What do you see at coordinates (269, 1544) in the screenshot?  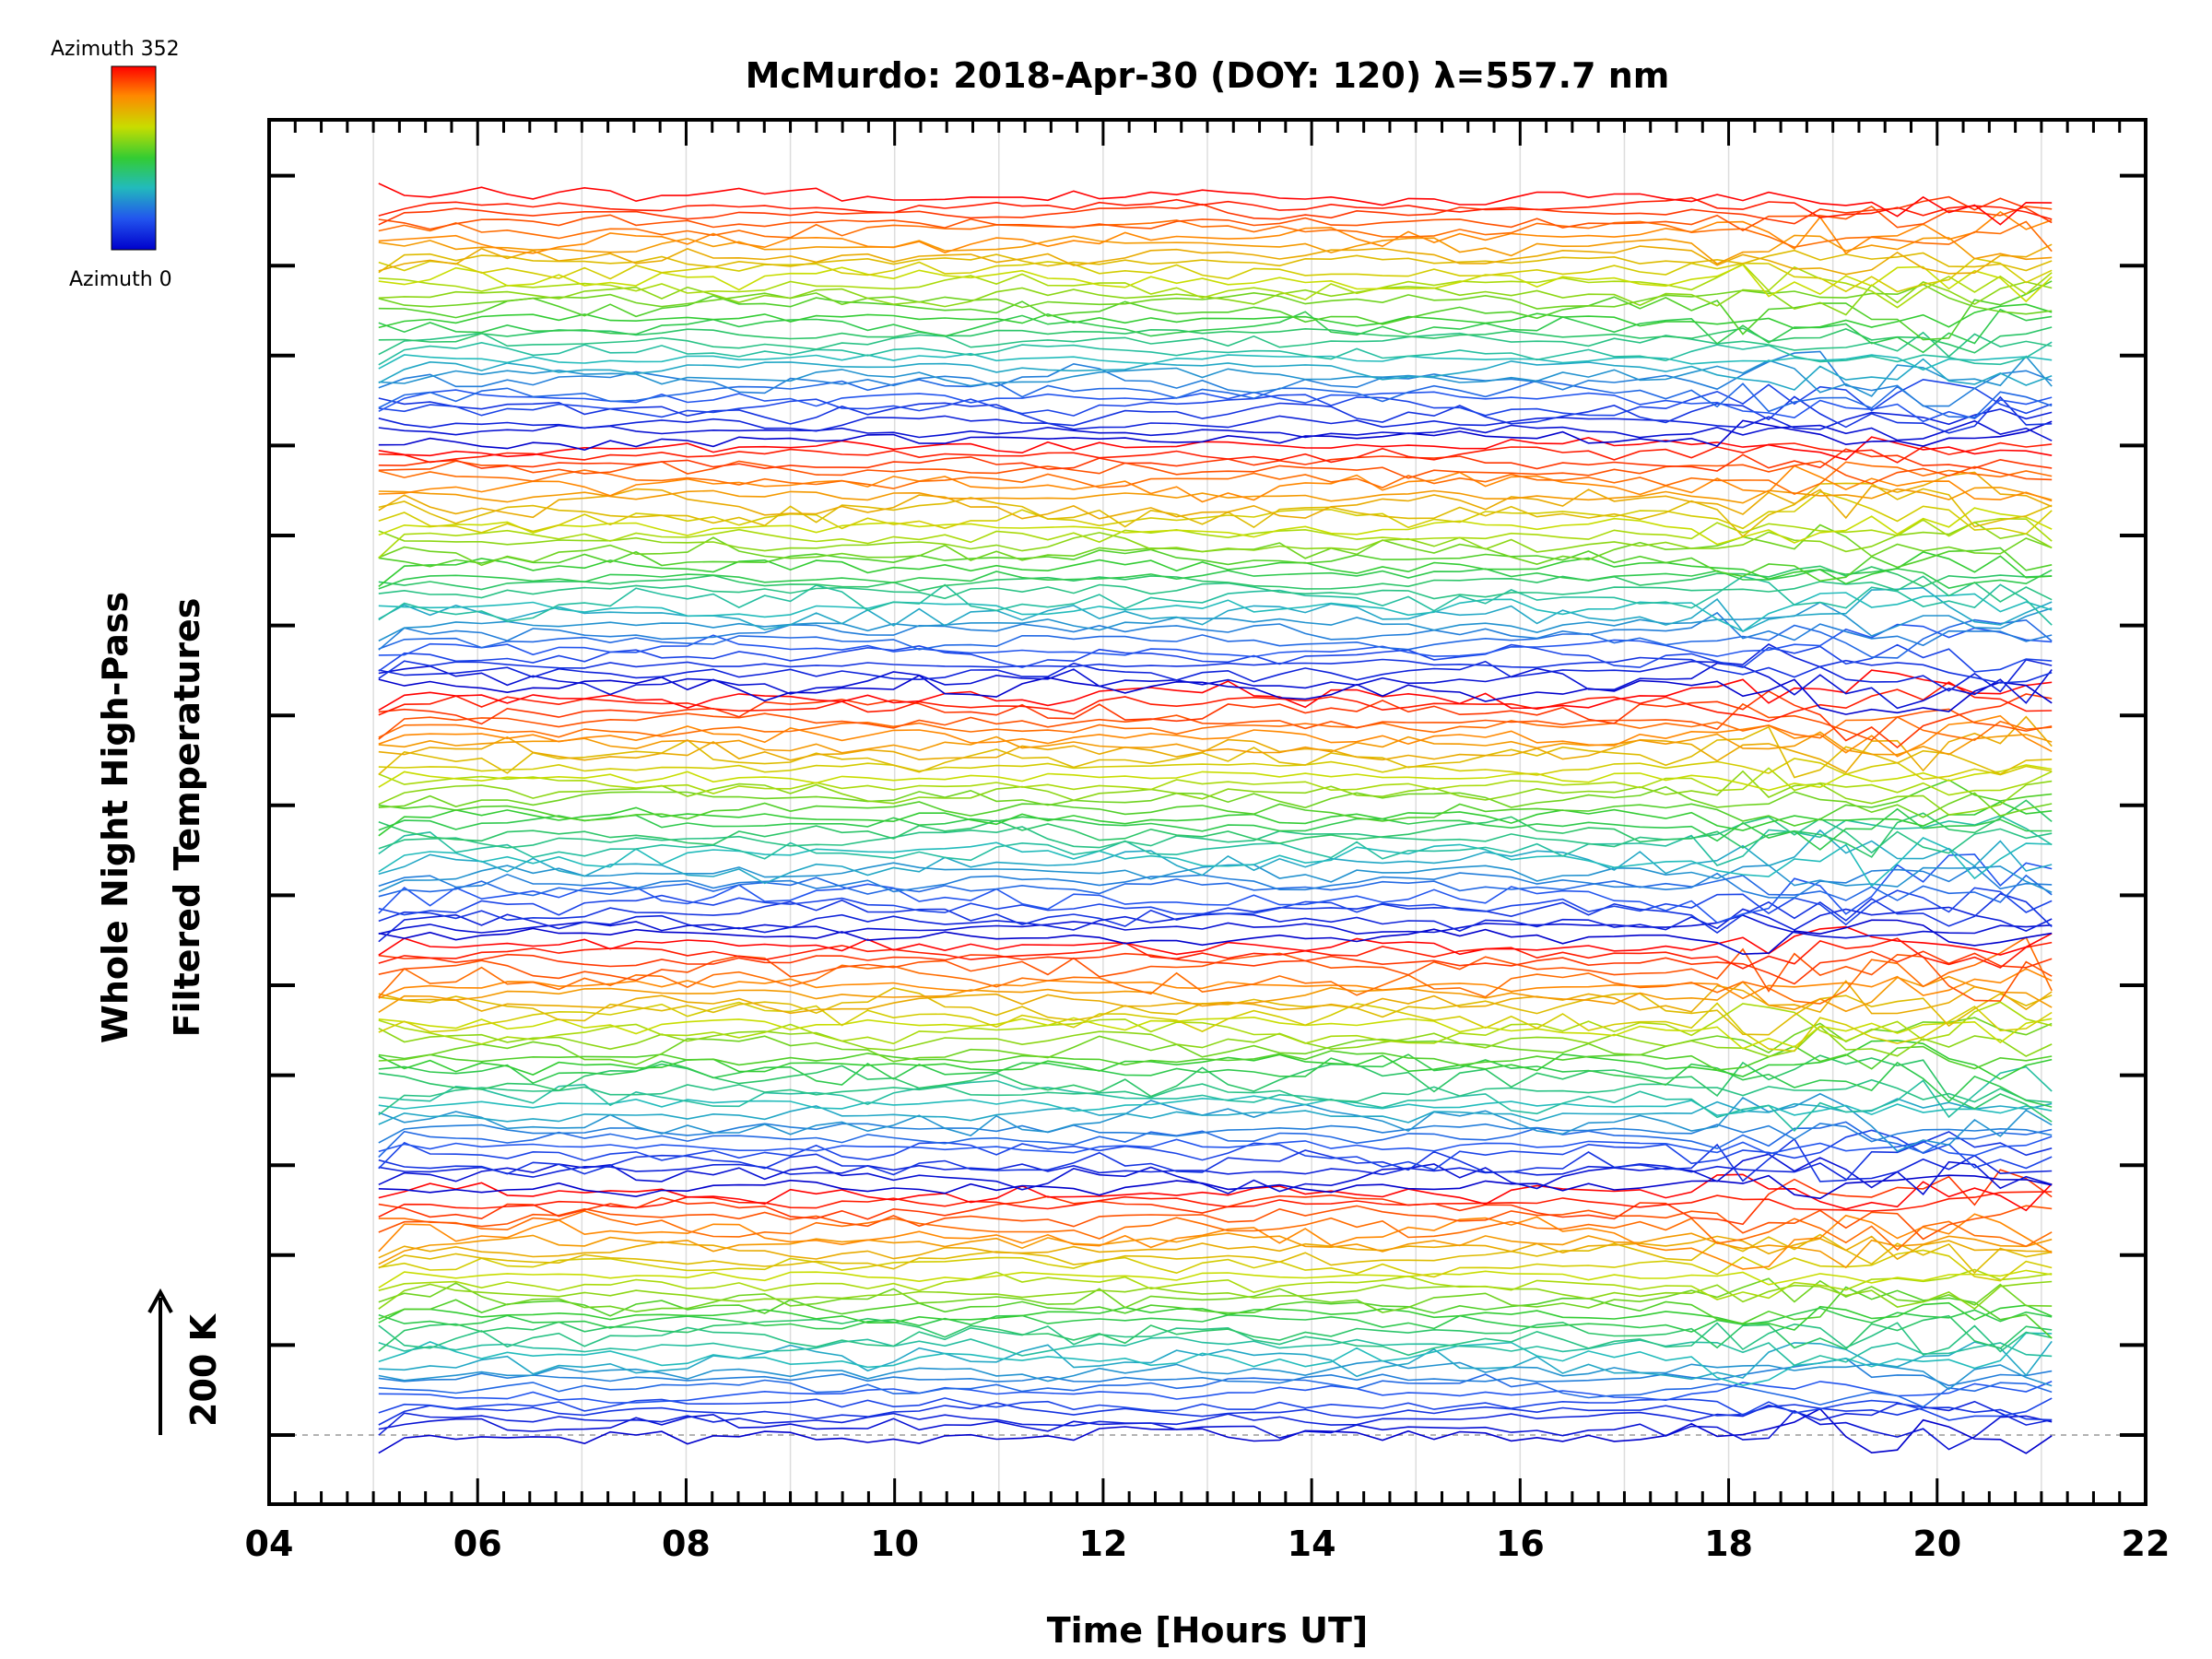 I see `x-tick-label: 04` at bounding box center [269, 1544].